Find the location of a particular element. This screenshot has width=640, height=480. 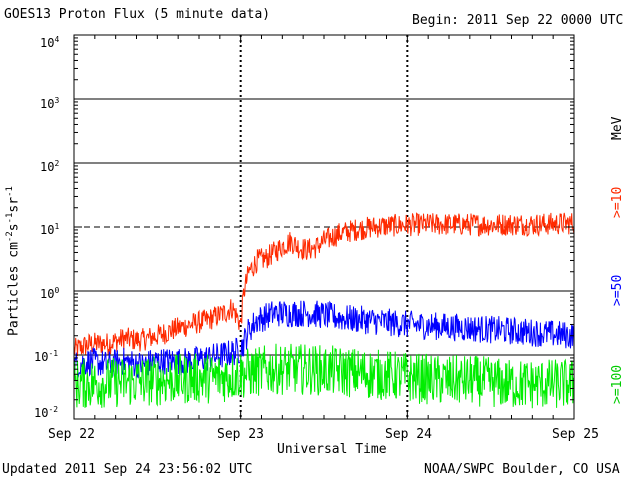

legend-ge50: >=50 is located at coordinates (617, 290).